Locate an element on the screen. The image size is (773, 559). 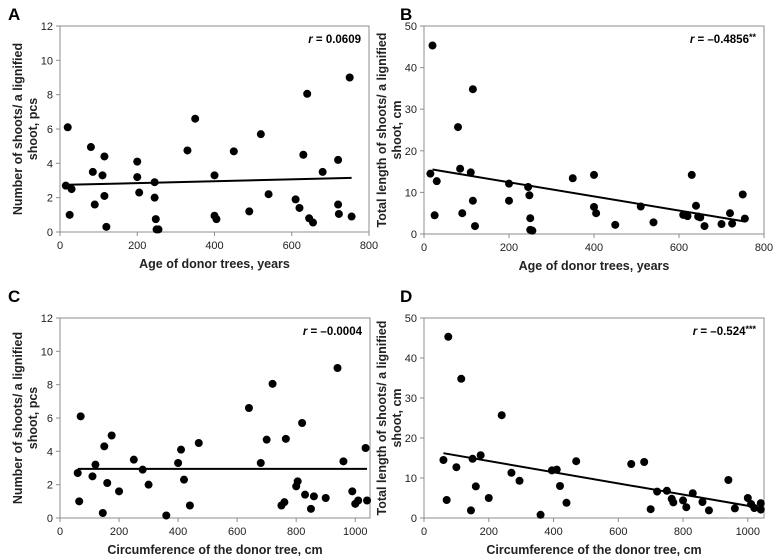
panel-letter: B is located at coordinates (406, 14).